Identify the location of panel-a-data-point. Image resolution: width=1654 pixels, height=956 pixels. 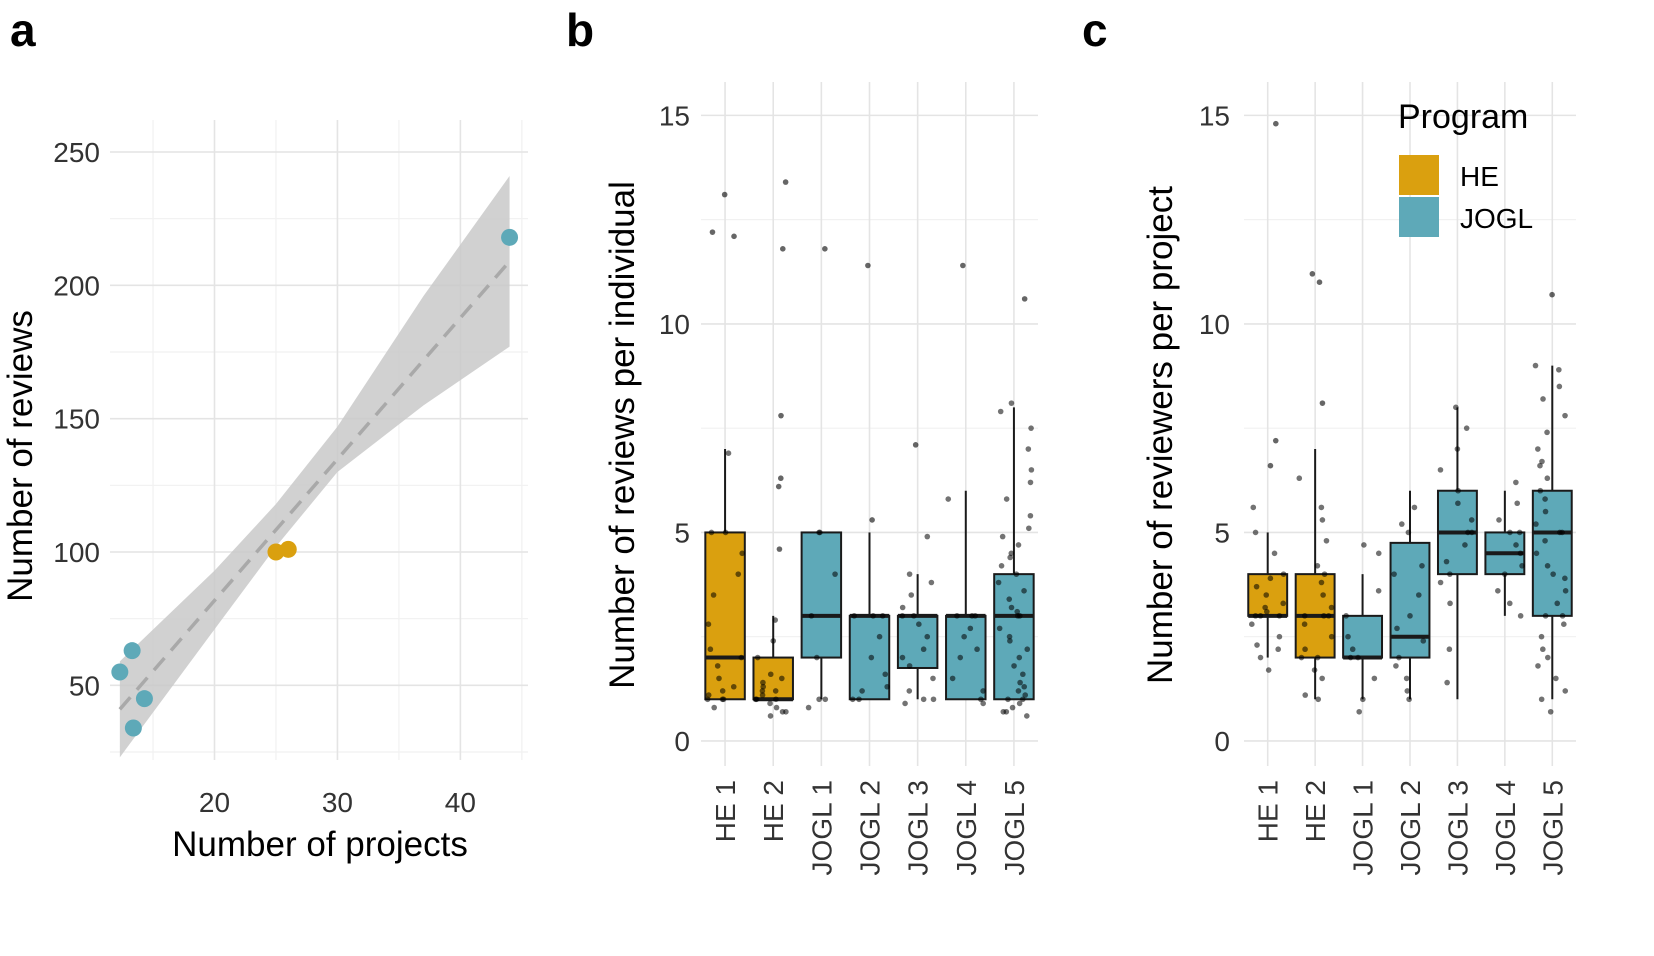
(132, 651).